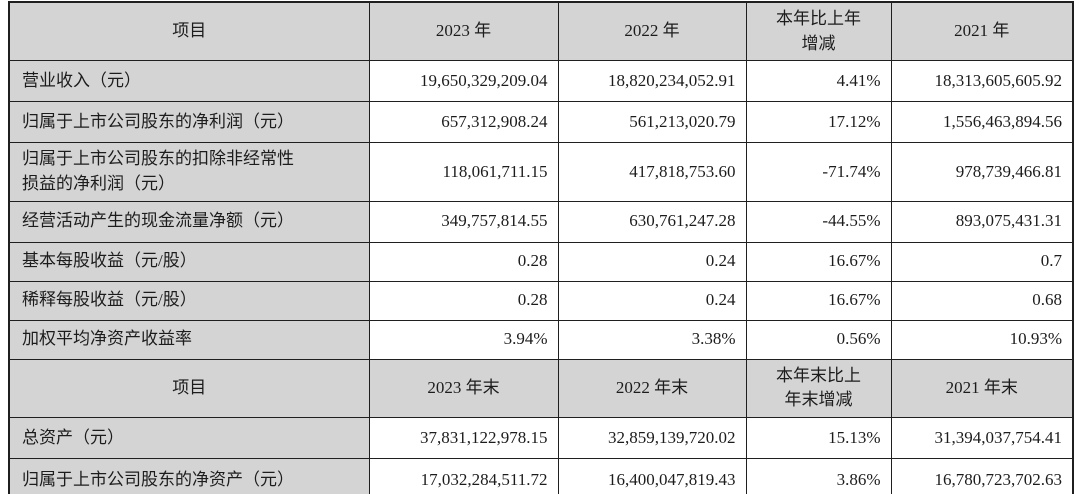  Describe the element at coordinates (818, 31) in the screenshot. I see `header-yoy-change: 本年比上年 增减` at that location.